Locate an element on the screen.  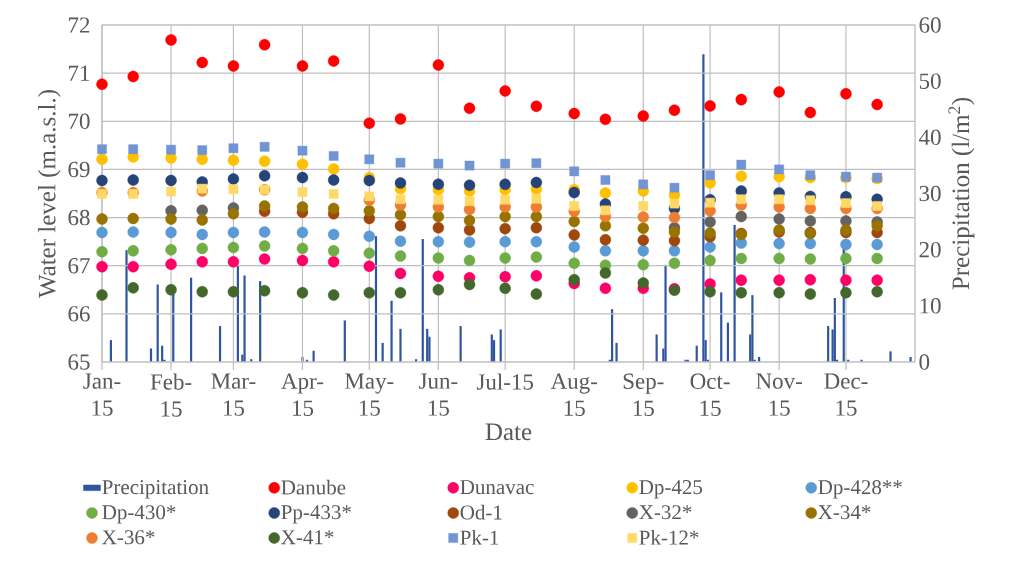
legend-label: Pk-12* is located at coordinates (669, 537).